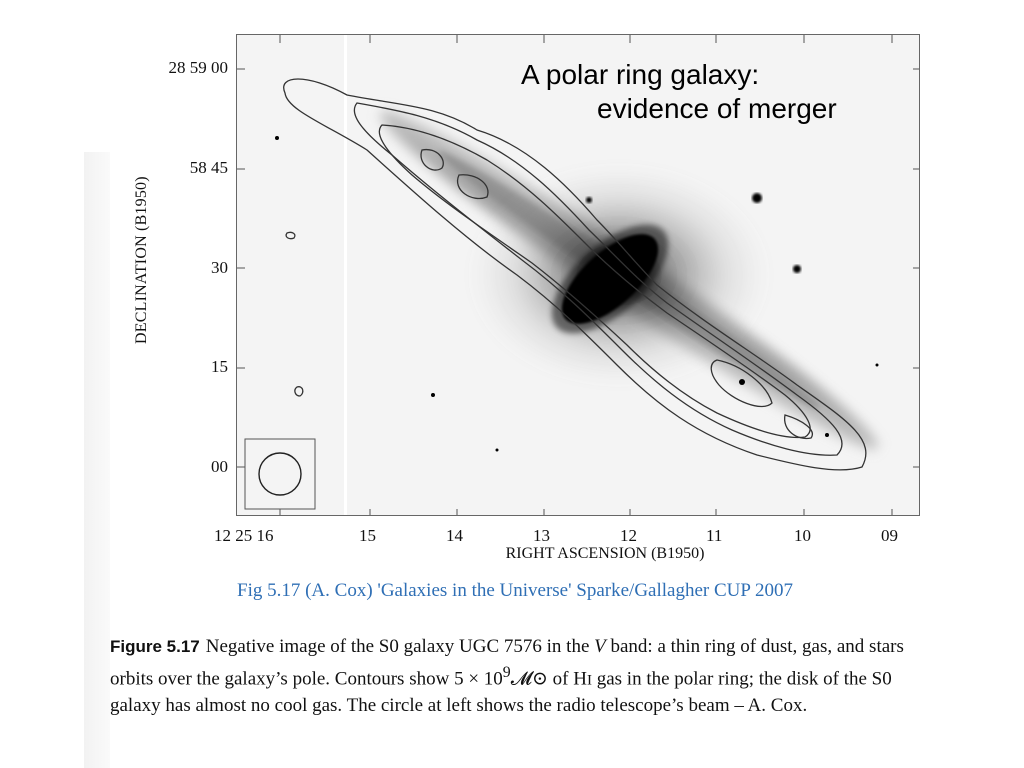  Describe the element at coordinates (605, 553) in the screenshot. I see `x-axis-label: RIGHT ASCENSION (B1950)` at that location.